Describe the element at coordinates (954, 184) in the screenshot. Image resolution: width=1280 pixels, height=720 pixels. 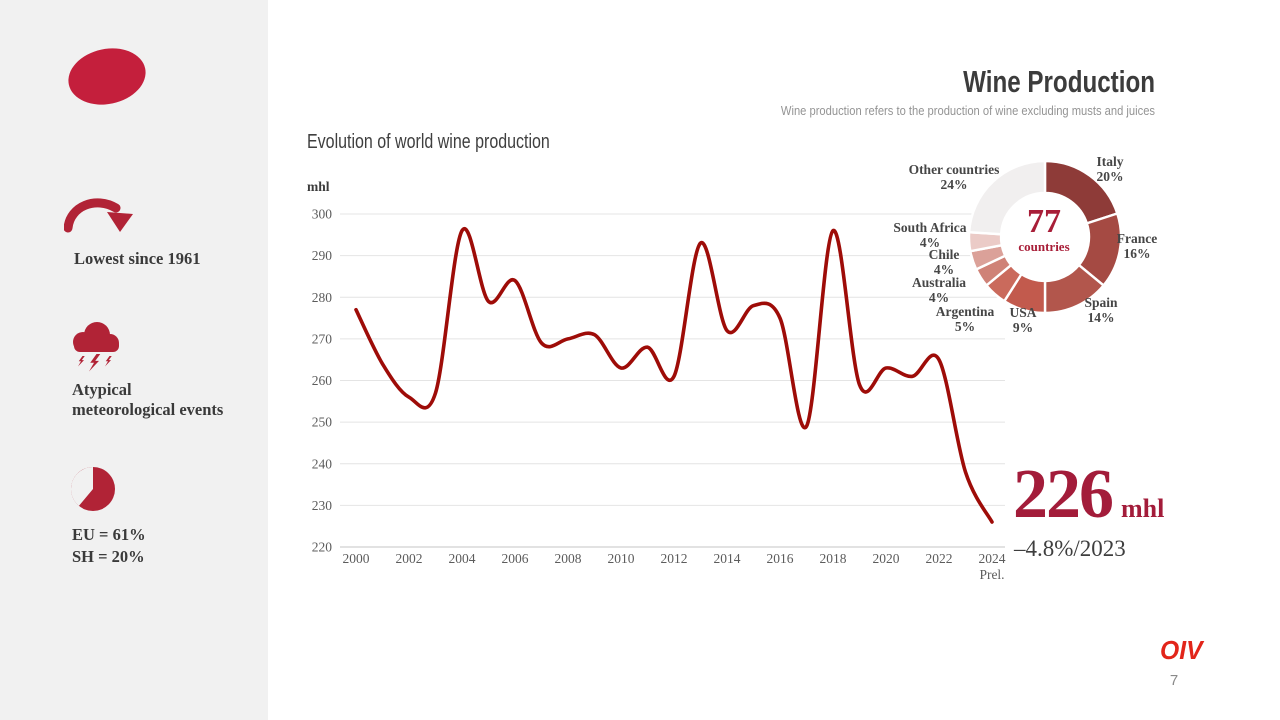
I see `donut-label-pct: 24%` at that location.